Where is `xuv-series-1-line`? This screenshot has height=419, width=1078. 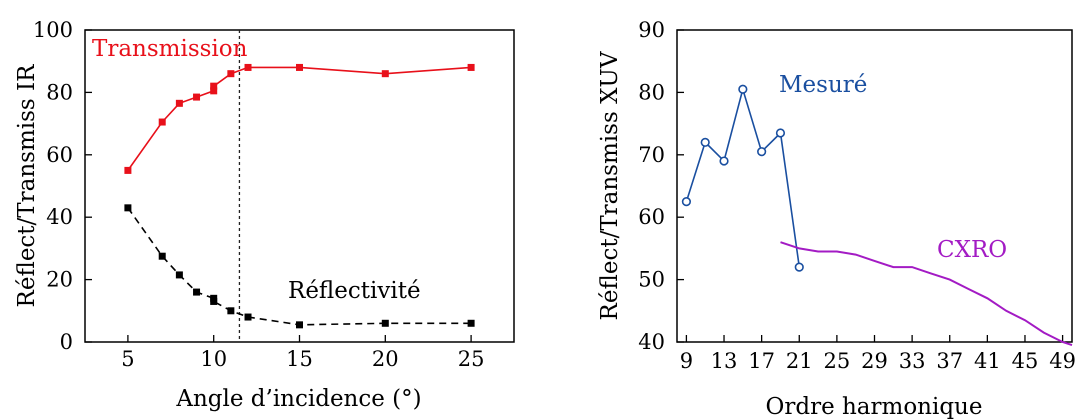 xuv-series-1-line is located at coordinates (926, 294).